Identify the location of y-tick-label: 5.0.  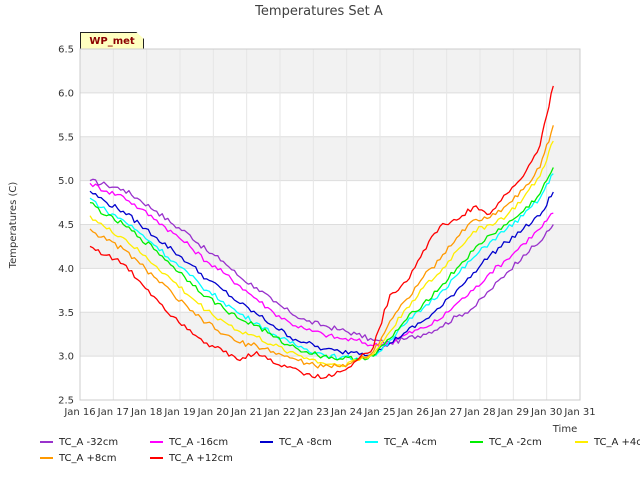
(66, 181).